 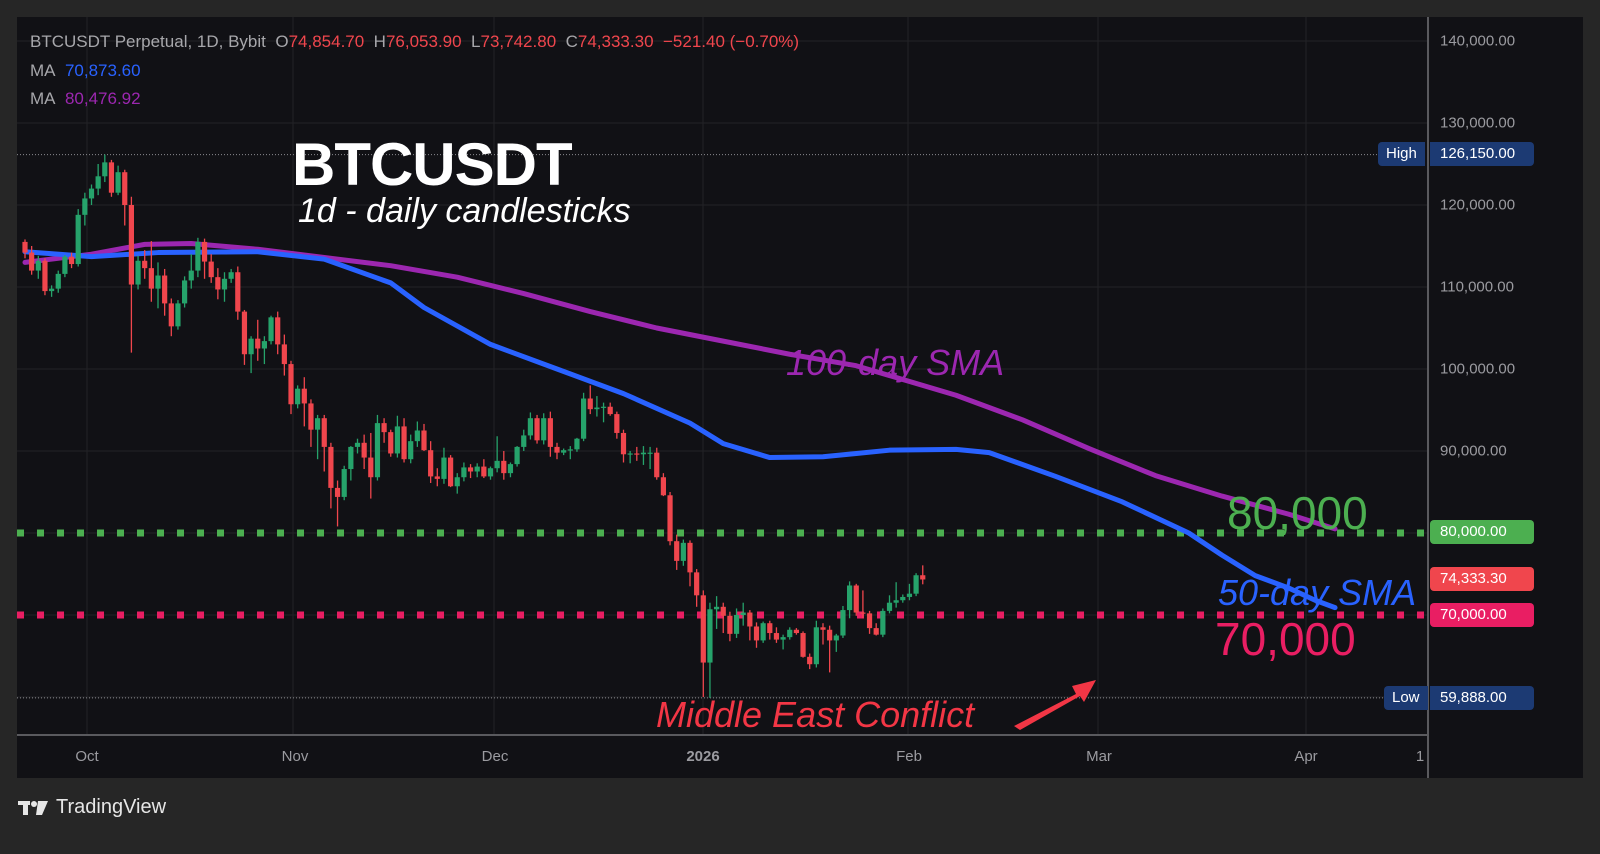 What do you see at coordinates (909, 756) in the screenshot?
I see `time-tick-feb: Feb` at bounding box center [909, 756].